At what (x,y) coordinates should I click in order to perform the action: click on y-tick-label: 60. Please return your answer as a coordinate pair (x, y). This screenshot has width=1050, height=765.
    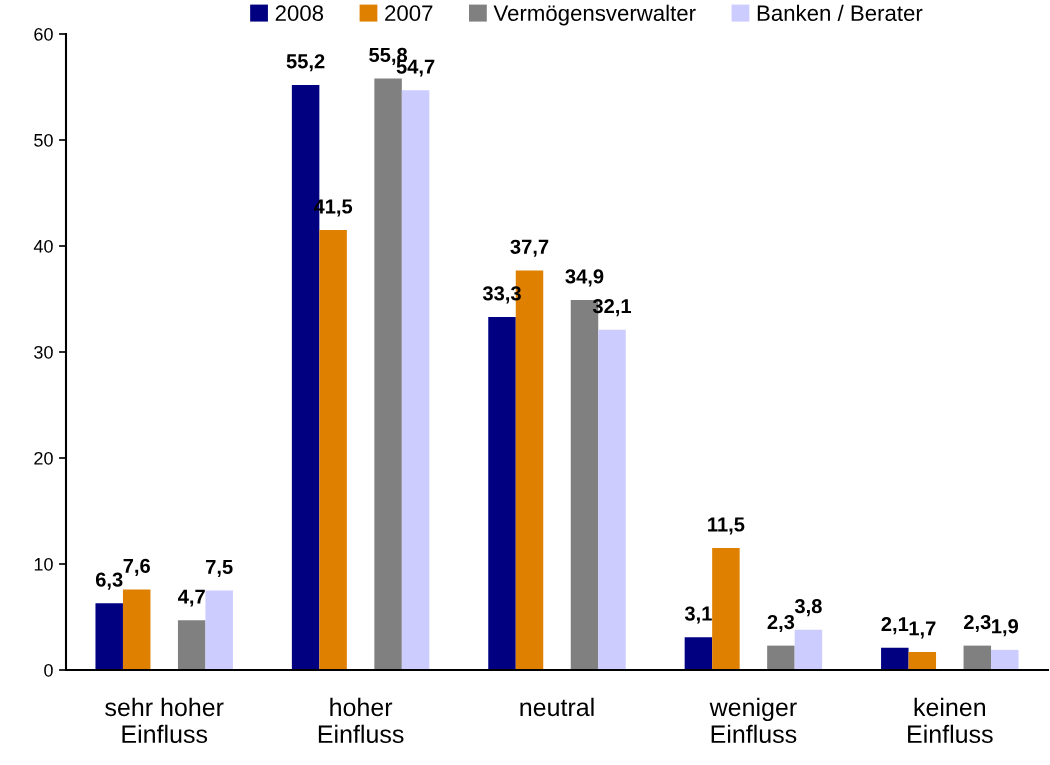
    Looking at the image, I should click on (43, 34).